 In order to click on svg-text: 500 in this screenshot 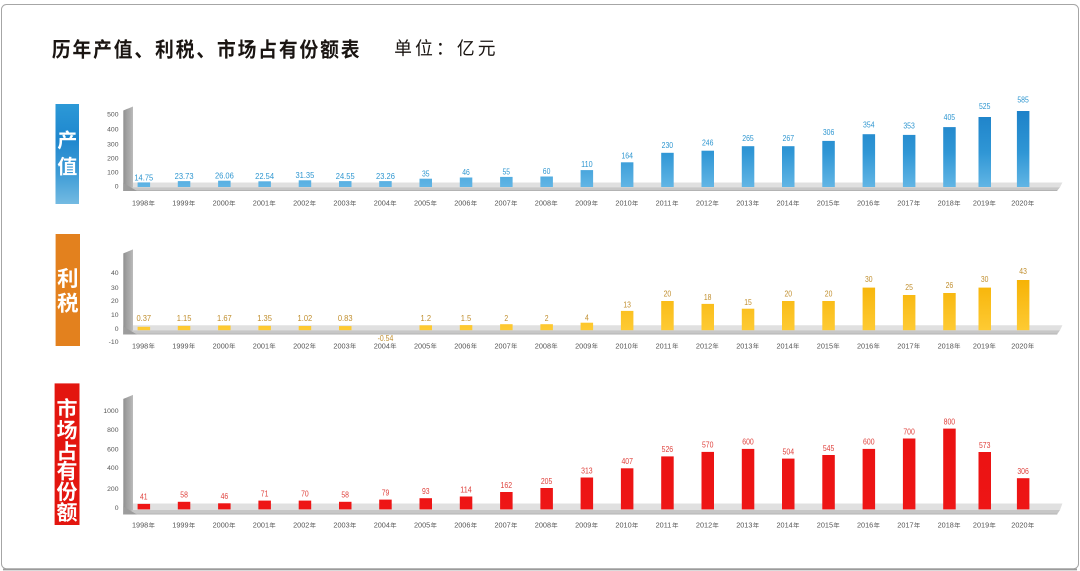, I will do `click(113, 115)`.